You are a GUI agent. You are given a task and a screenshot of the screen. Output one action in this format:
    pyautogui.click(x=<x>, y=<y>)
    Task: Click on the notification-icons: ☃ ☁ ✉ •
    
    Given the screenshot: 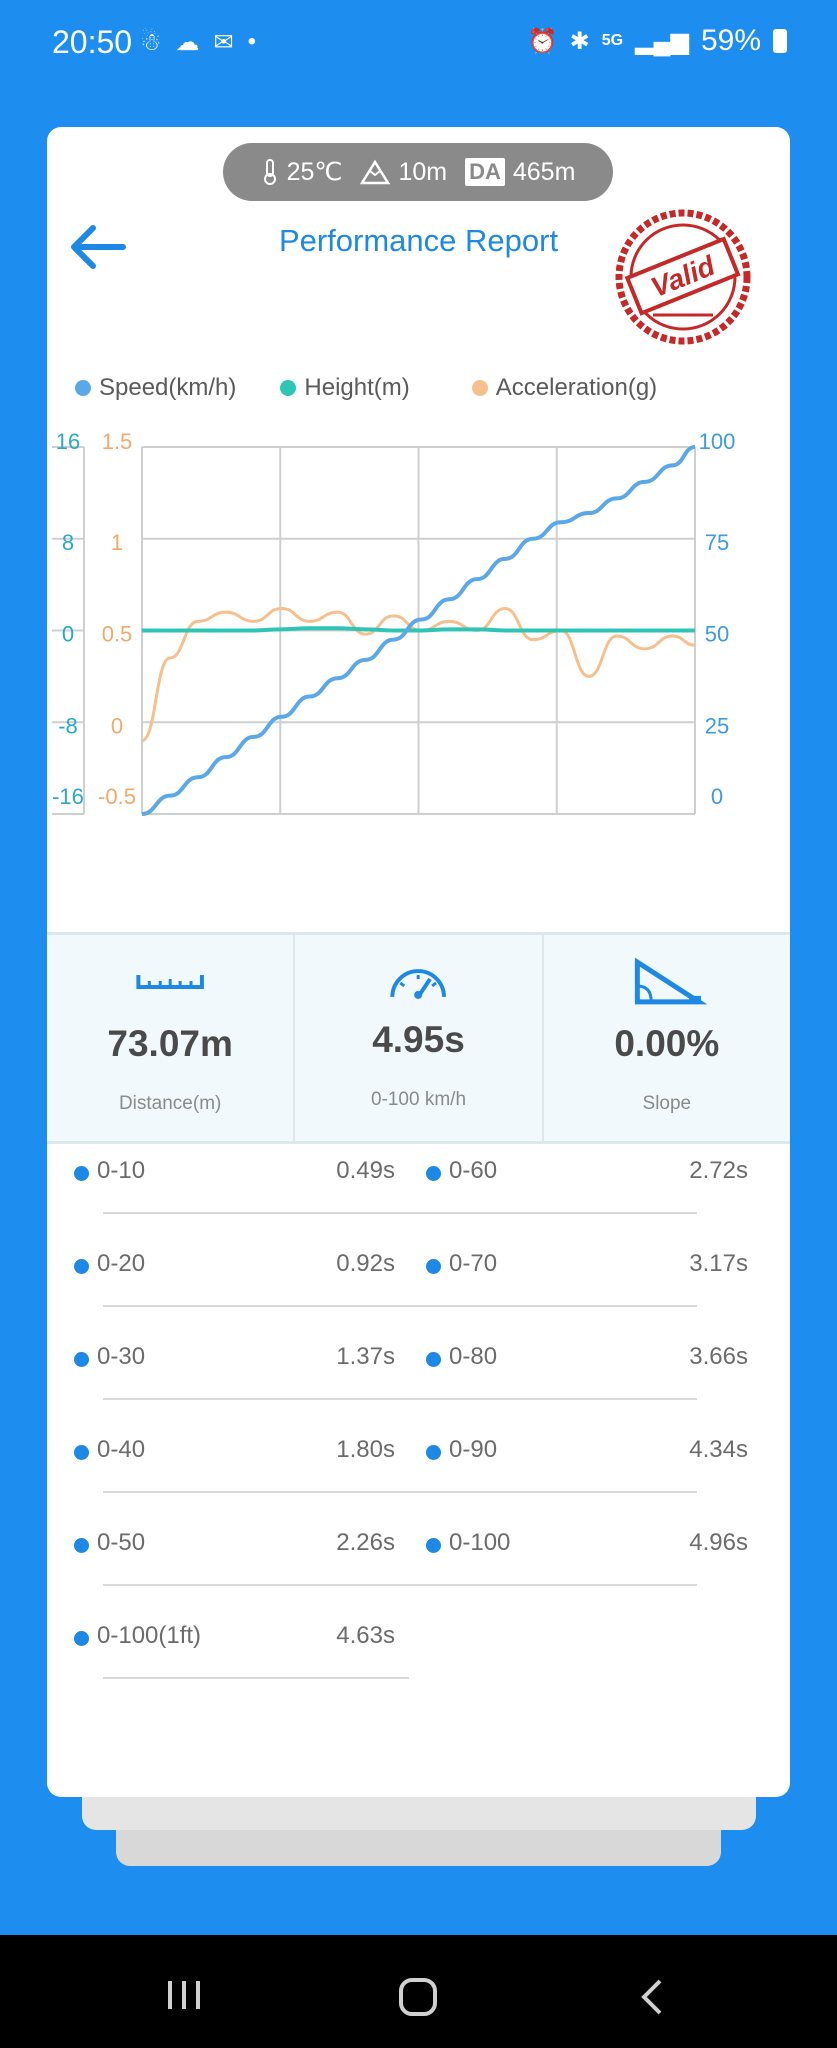 What is the action you would take?
    pyautogui.click(x=198, y=42)
    